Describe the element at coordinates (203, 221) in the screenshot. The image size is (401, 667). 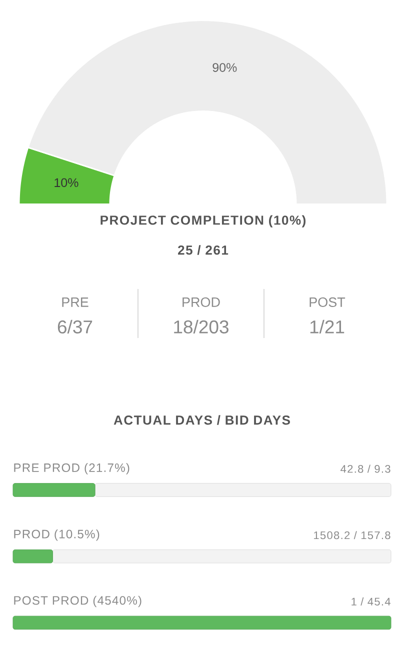
I see `text: PROJECT COMPLETION (10%)` at that location.